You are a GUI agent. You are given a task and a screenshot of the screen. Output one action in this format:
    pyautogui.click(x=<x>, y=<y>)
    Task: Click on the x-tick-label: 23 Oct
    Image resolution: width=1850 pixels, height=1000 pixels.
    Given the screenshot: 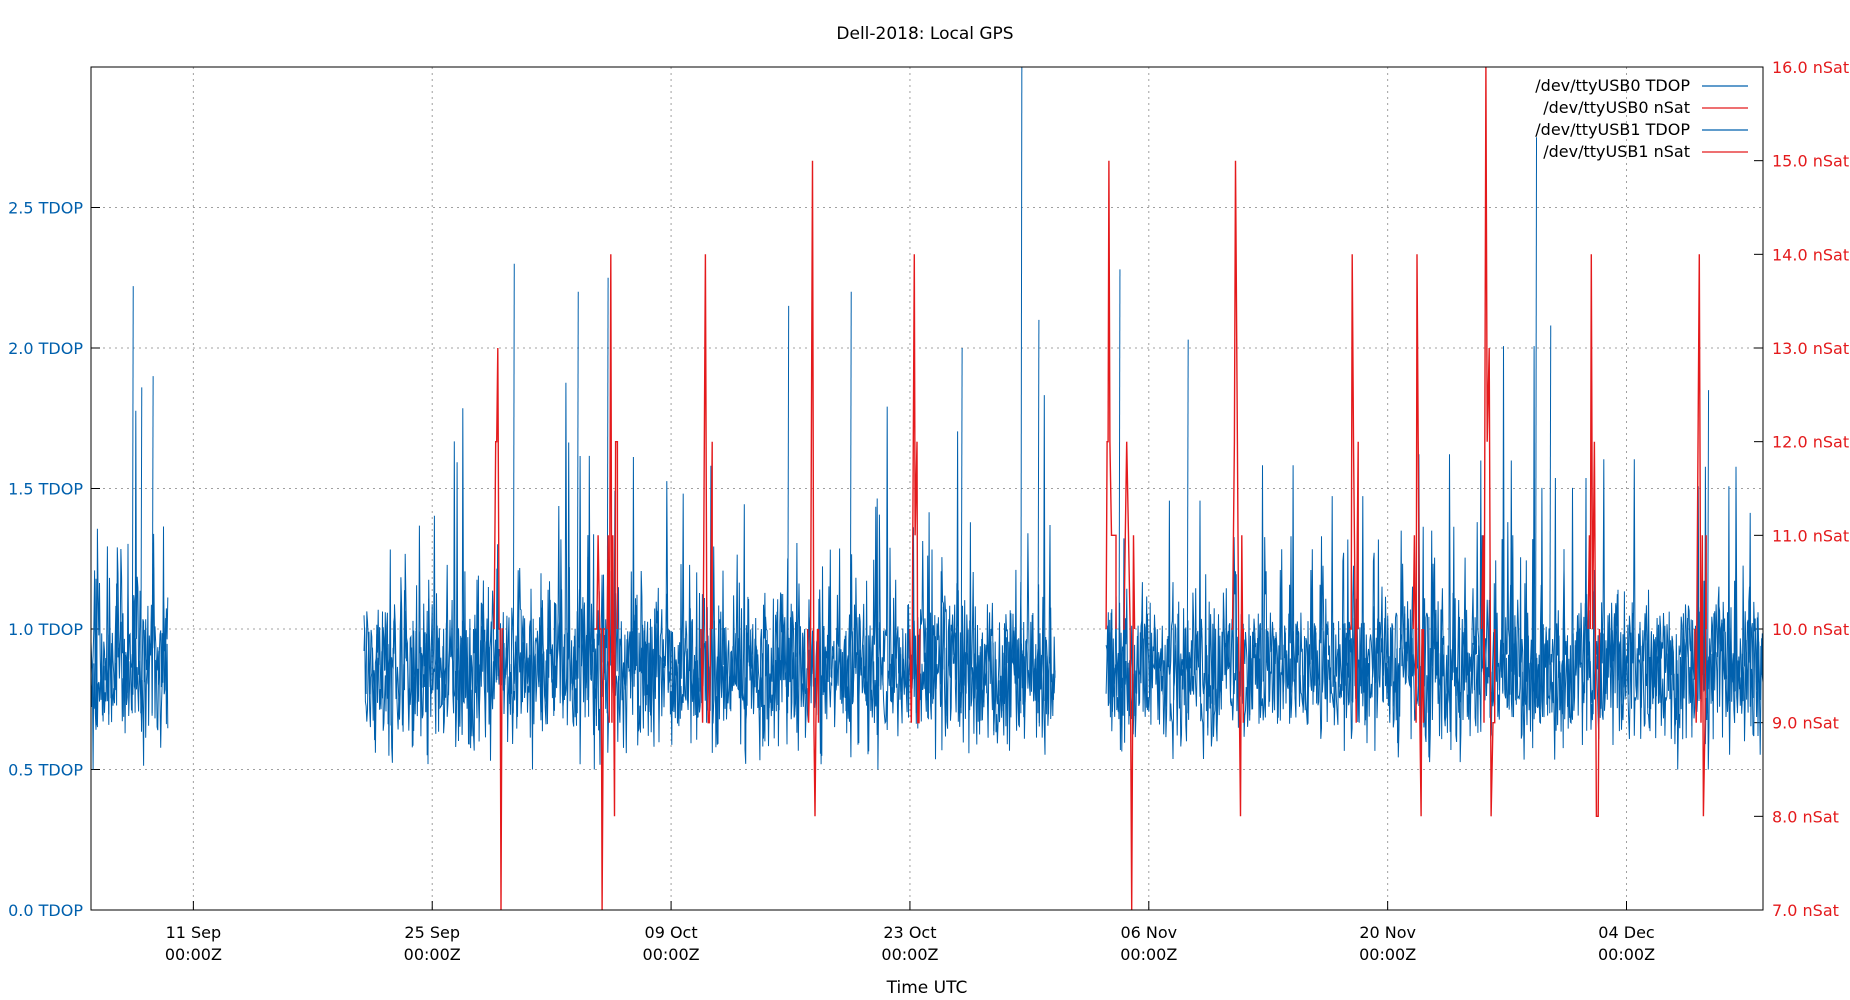 What is the action you would take?
    pyautogui.click(x=909, y=932)
    